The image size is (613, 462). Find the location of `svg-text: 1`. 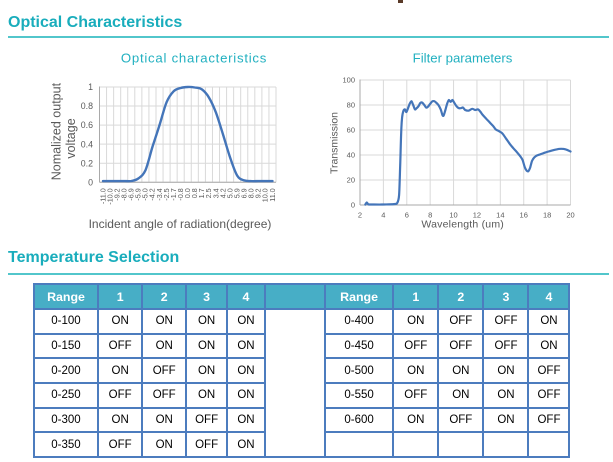

svg-text: 1 is located at coordinates (90, 87).